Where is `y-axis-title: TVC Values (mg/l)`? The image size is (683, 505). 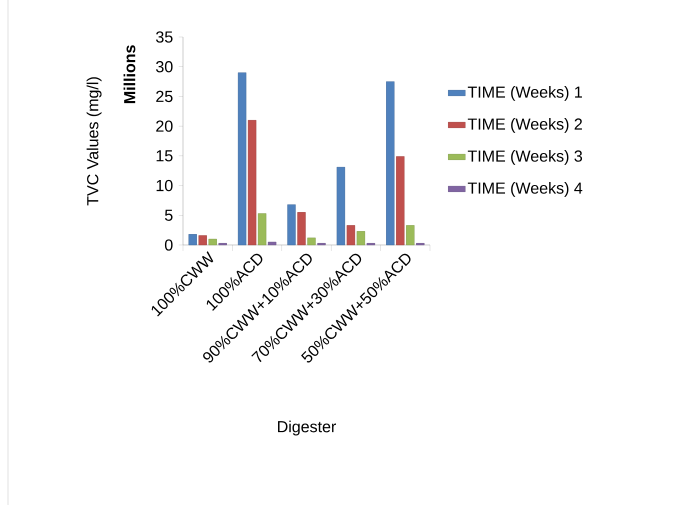 y-axis-title: TVC Values (mg/l) is located at coordinates (94, 141).